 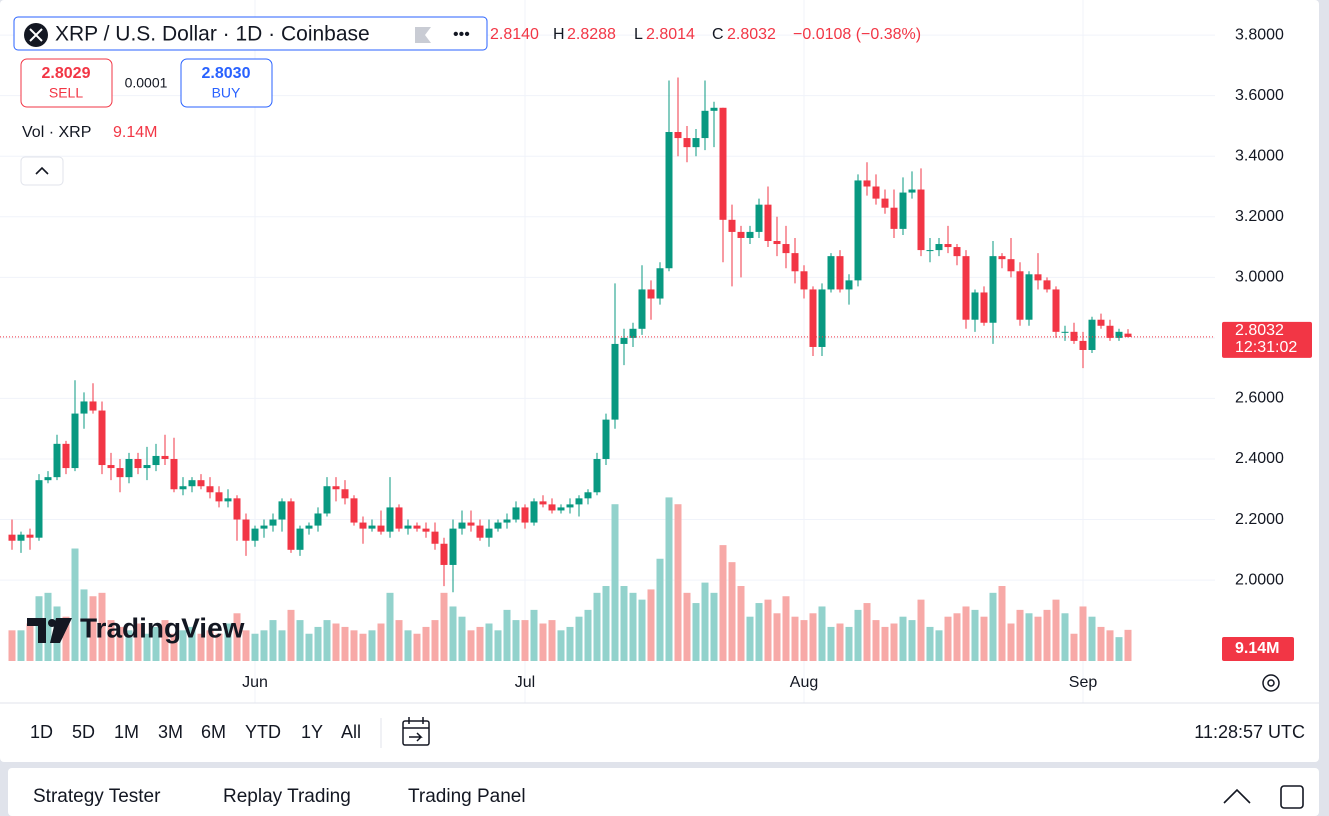 What do you see at coordinates (351, 732) in the screenshot?
I see `timeframe-button: All` at bounding box center [351, 732].